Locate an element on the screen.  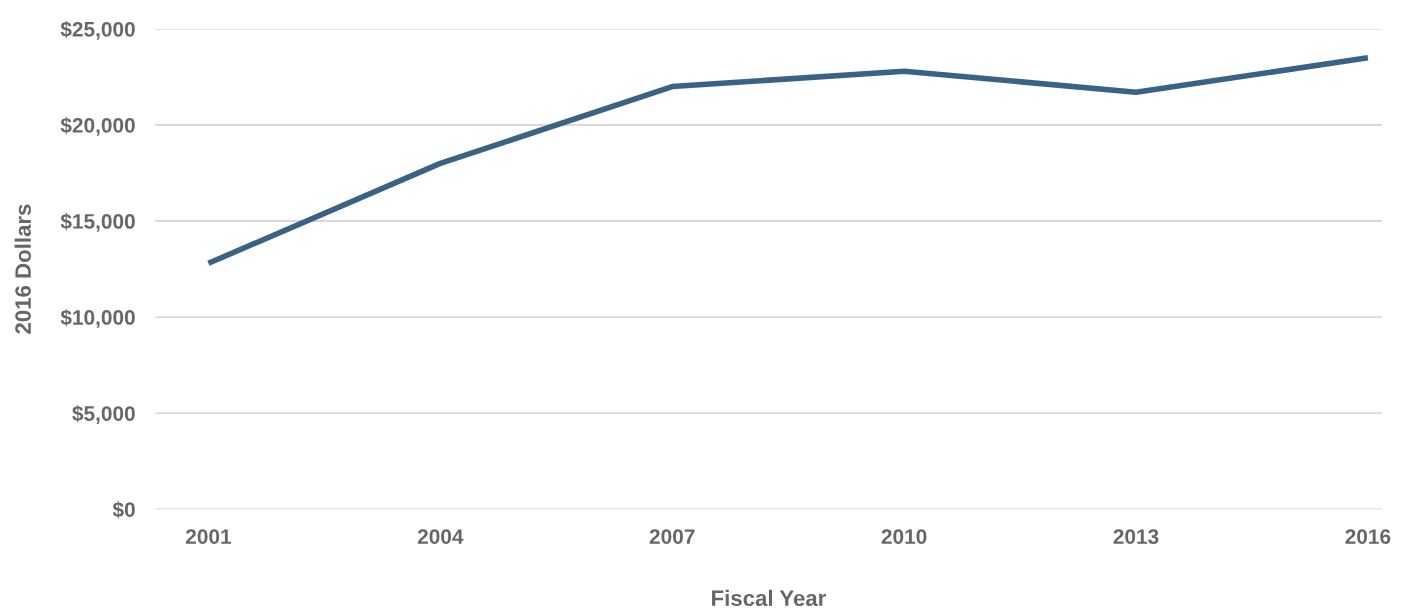
y-axis-title: 2016 Dollars is located at coordinates (22, 269).